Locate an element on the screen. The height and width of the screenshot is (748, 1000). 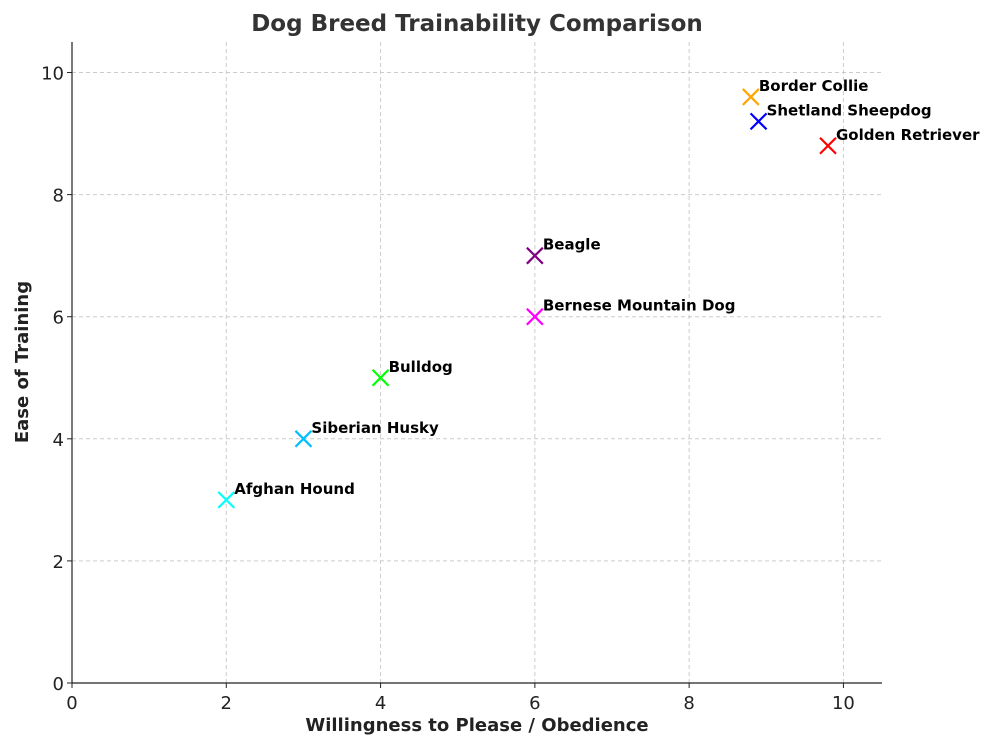
data-point: Border Collie is located at coordinates (805, 91).